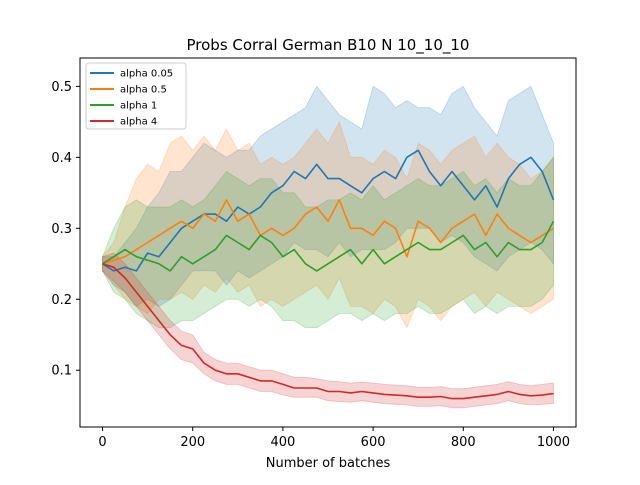 This screenshot has width=640, height=485. Describe the element at coordinates (138, 122) in the screenshot. I see `legend-label-alpha-4: alpha 4` at that location.